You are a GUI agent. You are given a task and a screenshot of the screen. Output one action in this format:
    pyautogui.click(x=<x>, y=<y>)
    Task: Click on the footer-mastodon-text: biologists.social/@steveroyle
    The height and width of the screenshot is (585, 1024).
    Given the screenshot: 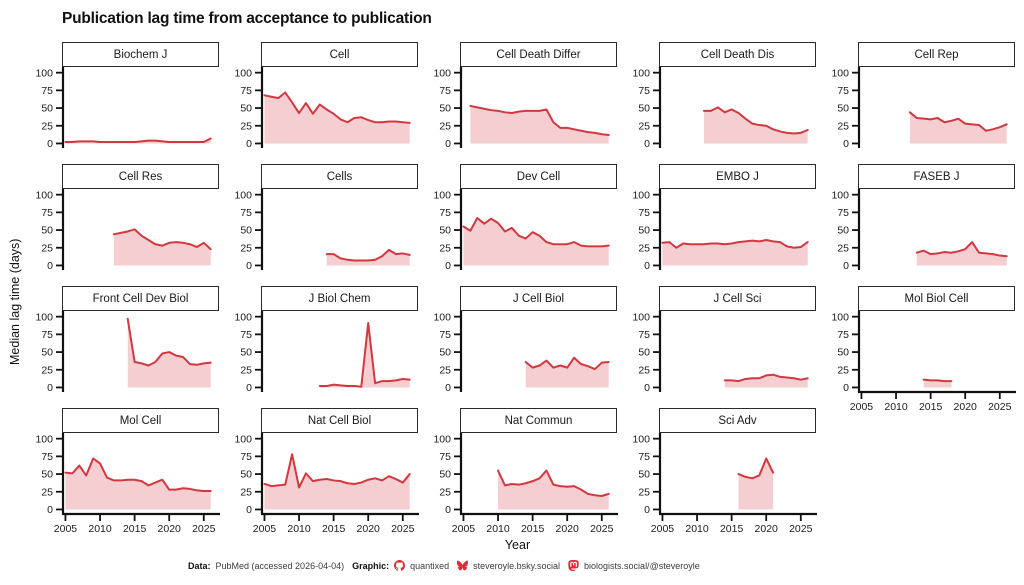 What is the action you would take?
    pyautogui.click(x=642, y=565)
    